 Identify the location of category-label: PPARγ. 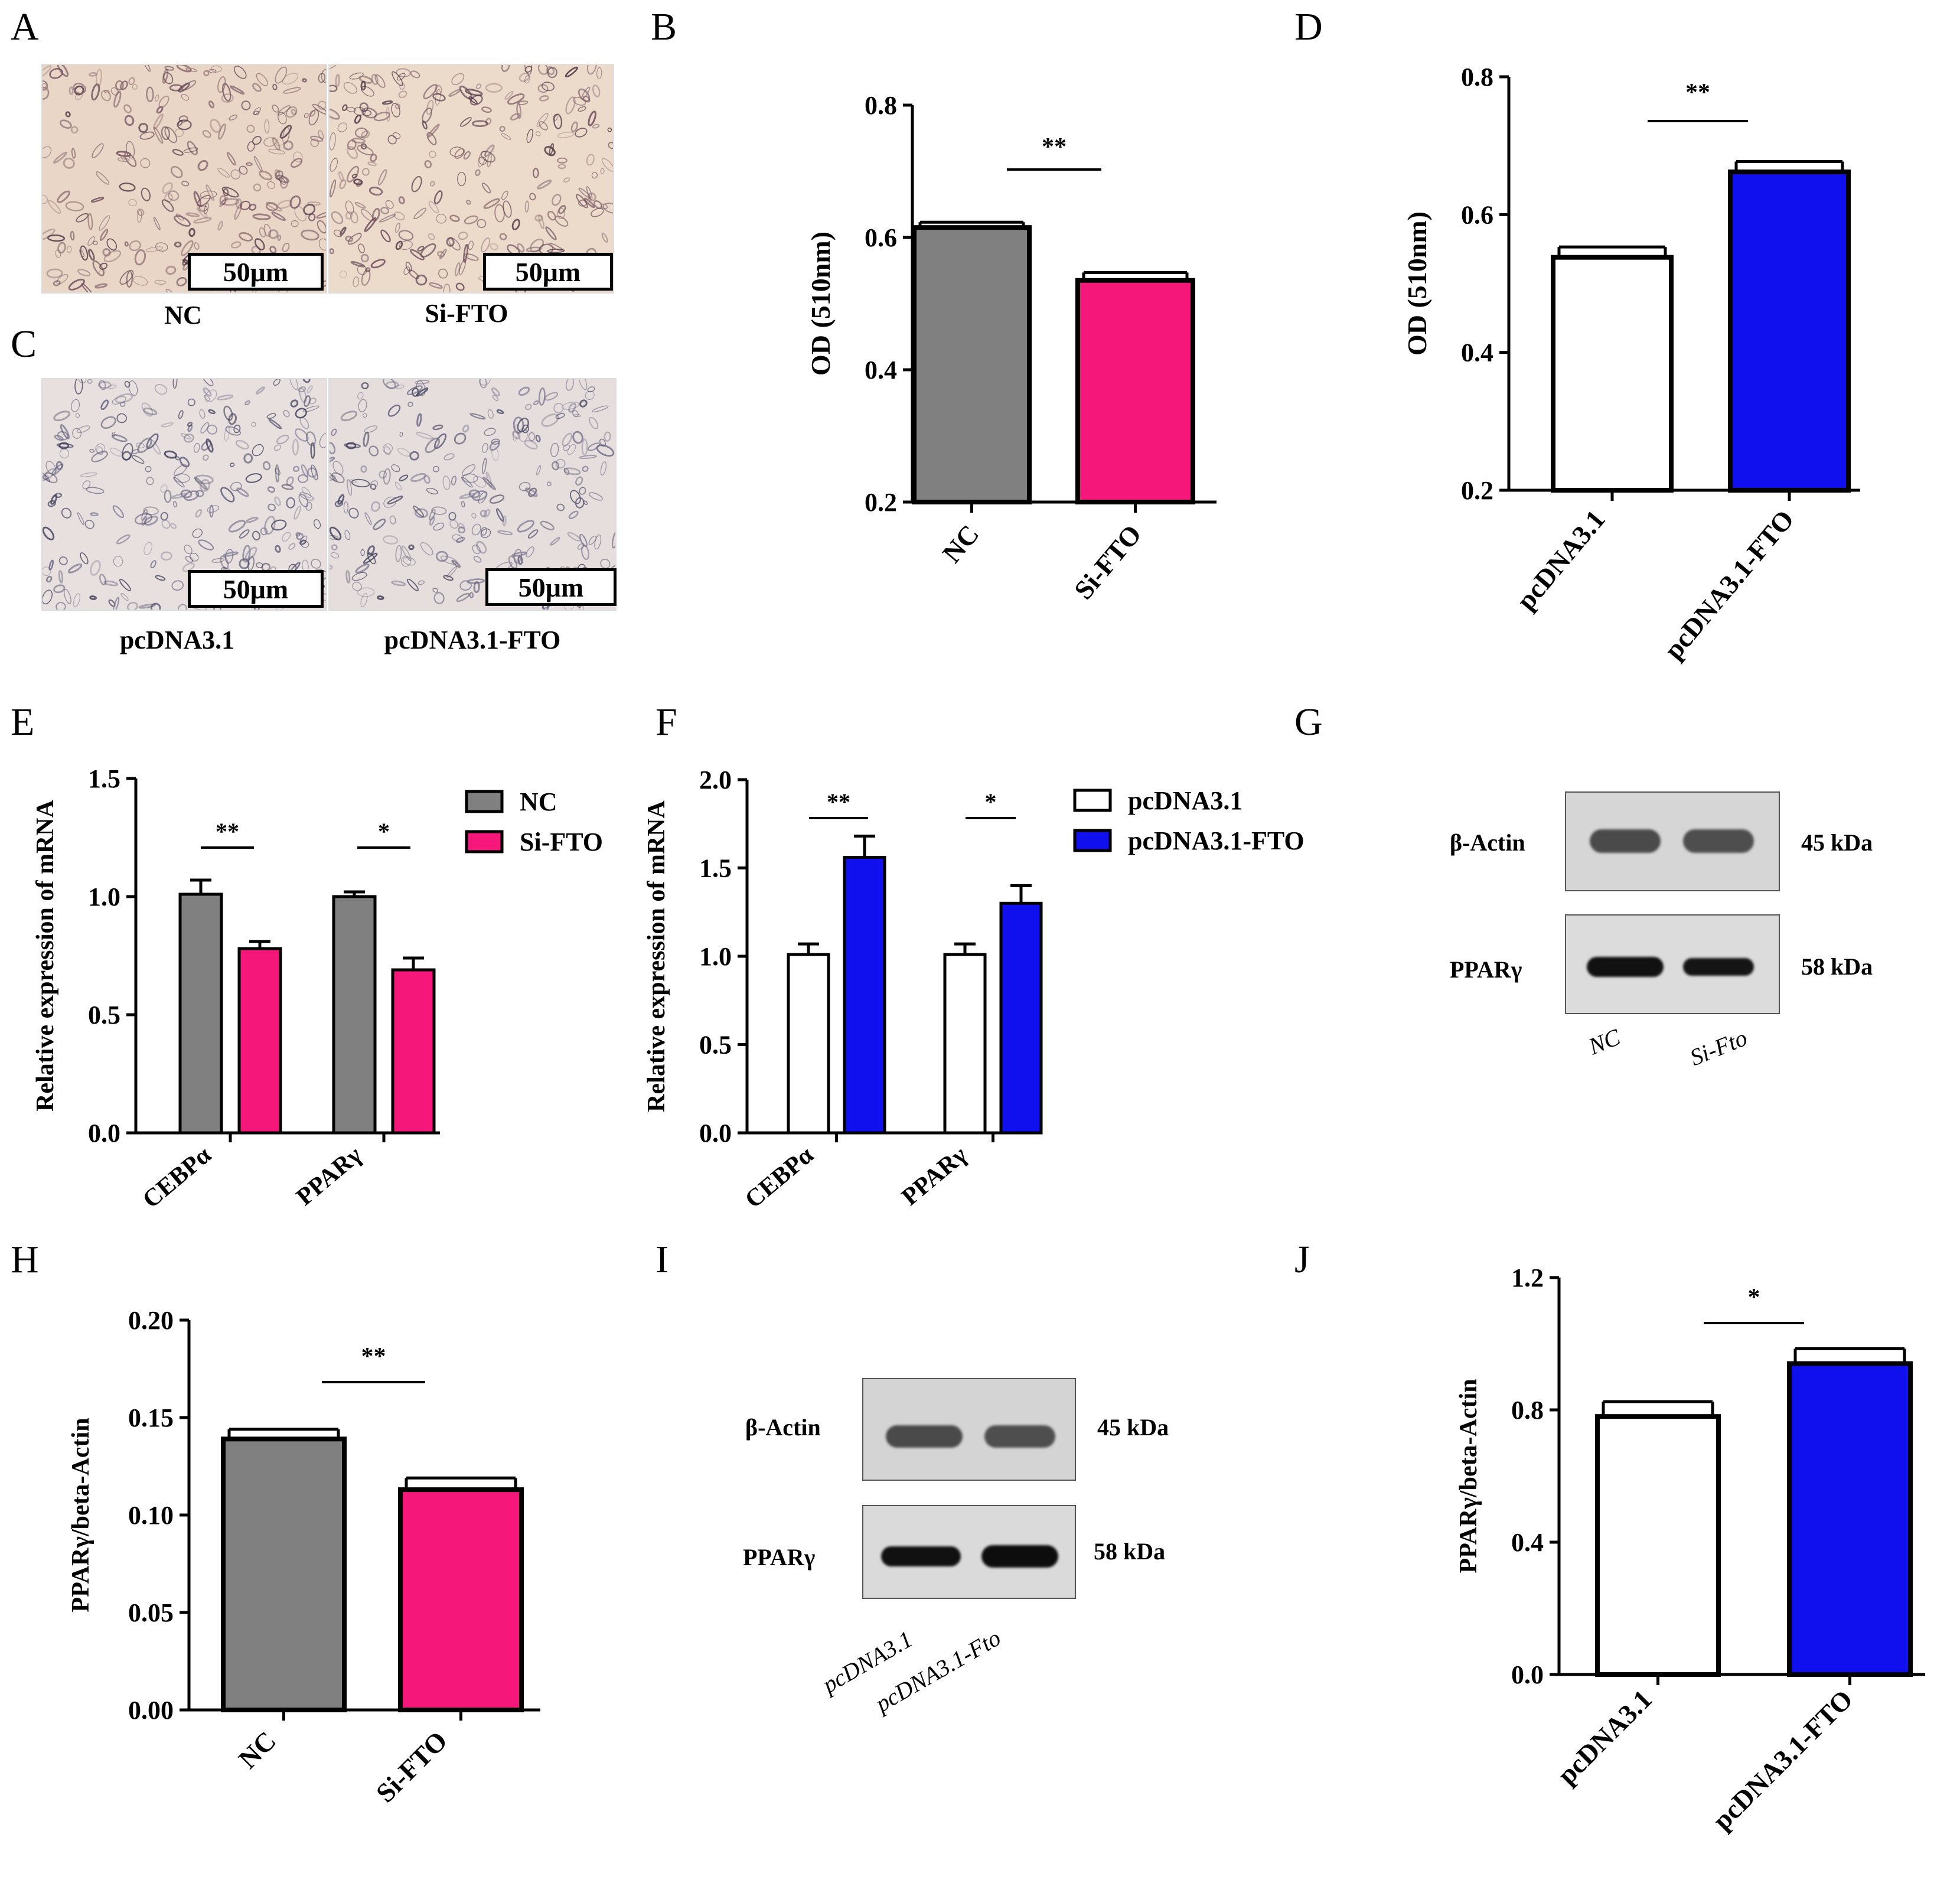
(934, 1176).